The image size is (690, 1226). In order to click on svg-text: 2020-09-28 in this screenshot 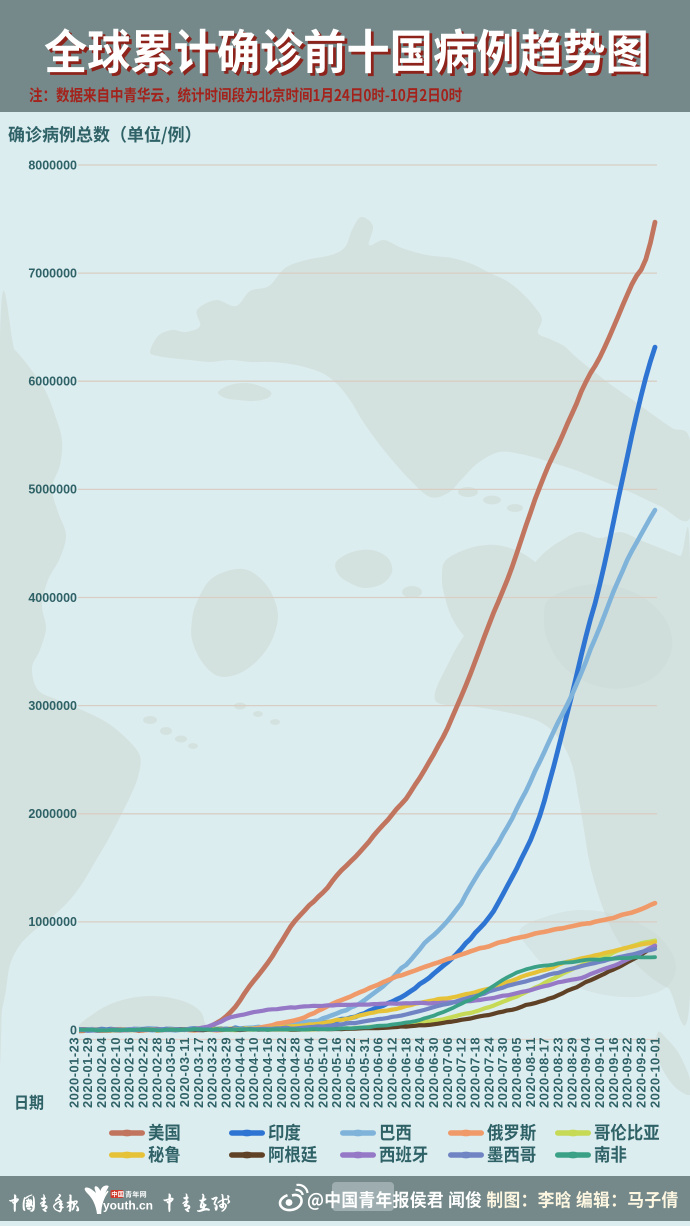, I will do `click(641, 1072)`.